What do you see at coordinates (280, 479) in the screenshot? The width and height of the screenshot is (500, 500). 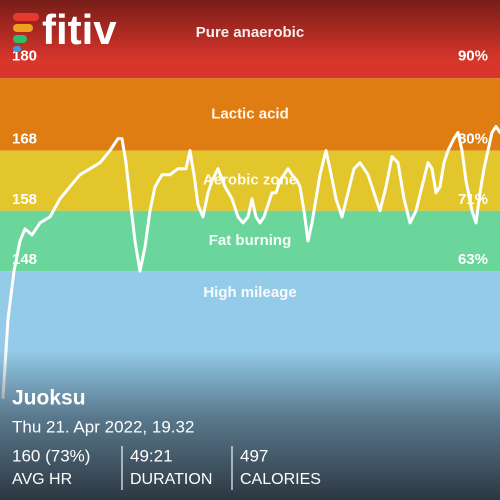 I see `stat-label: CALORIES` at bounding box center [280, 479].